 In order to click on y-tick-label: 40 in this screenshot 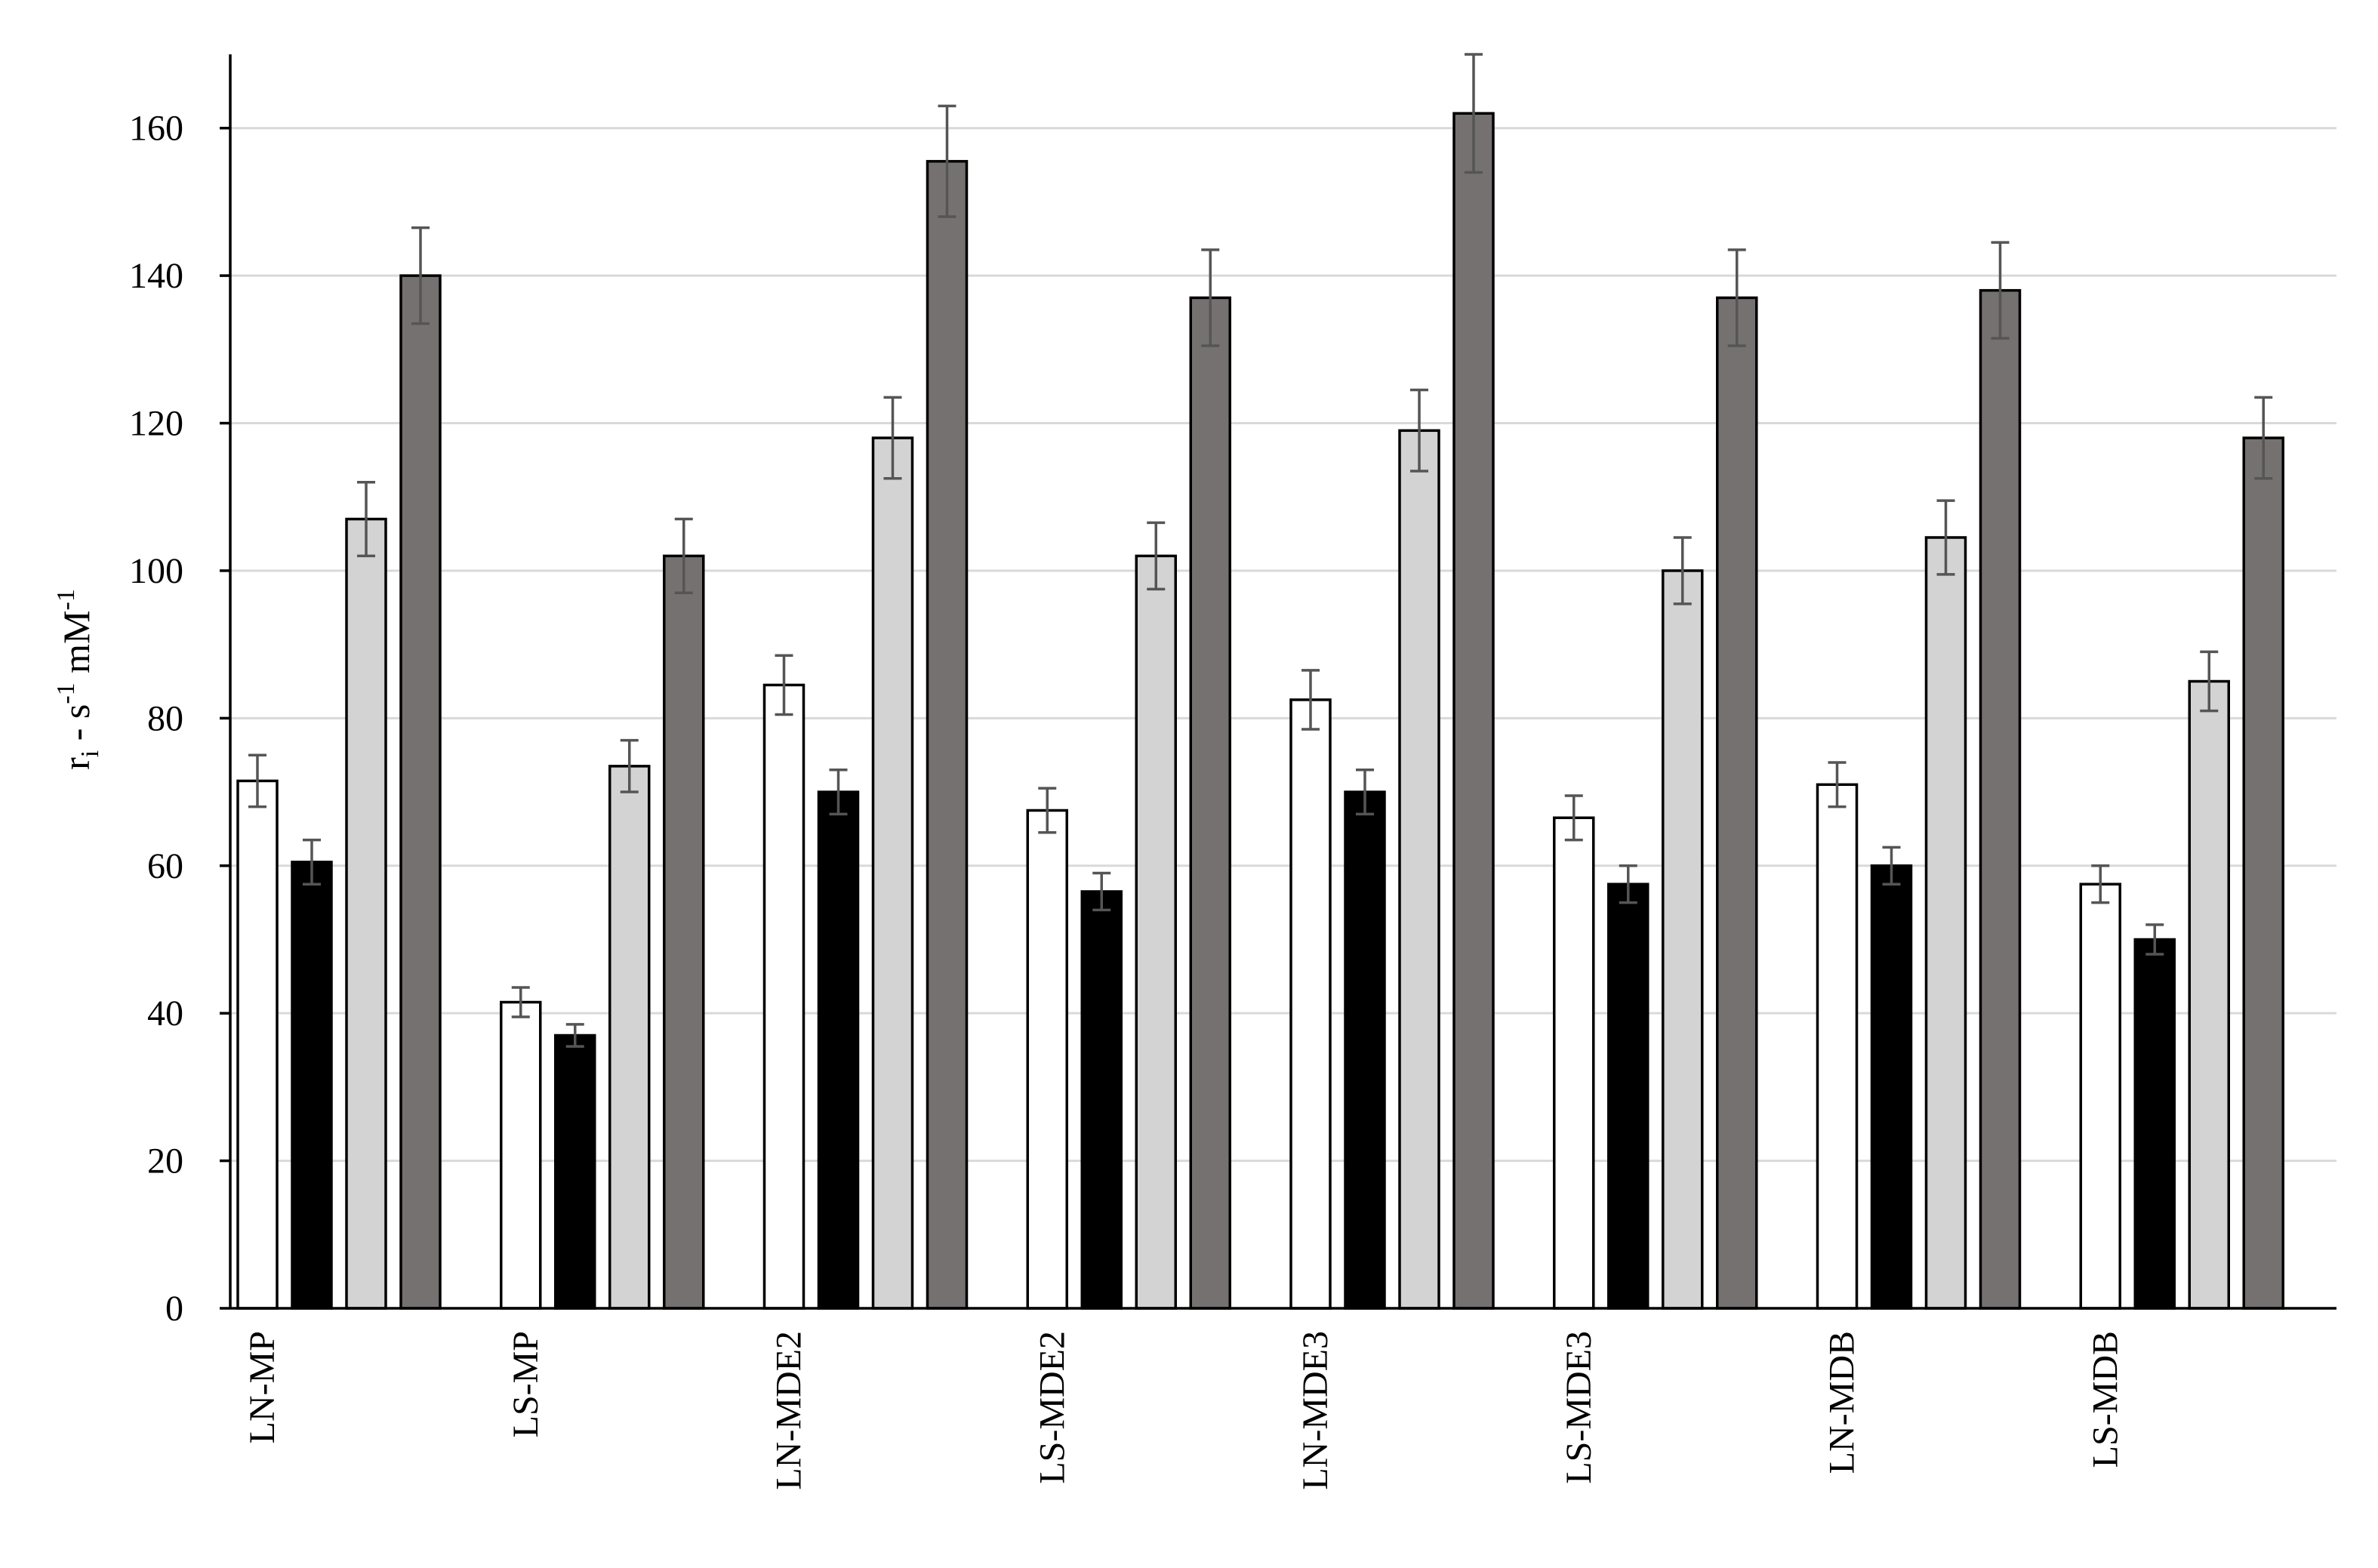, I will do `click(165, 1013)`.